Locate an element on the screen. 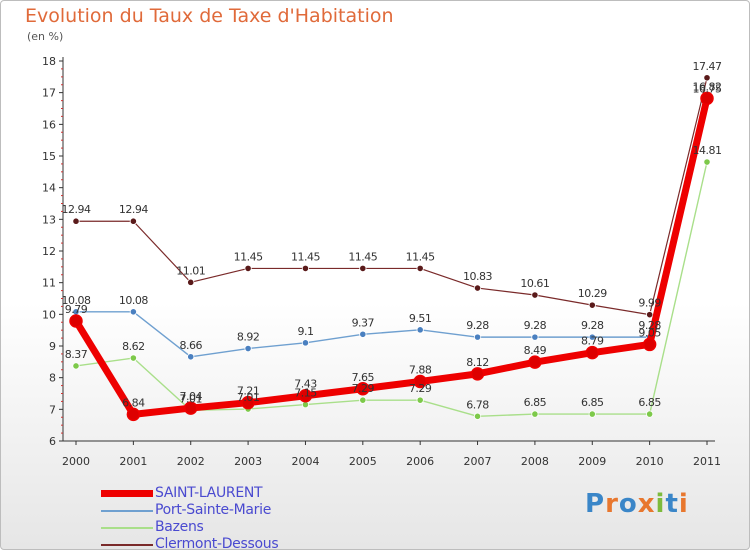 This screenshot has width=750, height=550. x-tick-label: 2001 is located at coordinates (133, 461).